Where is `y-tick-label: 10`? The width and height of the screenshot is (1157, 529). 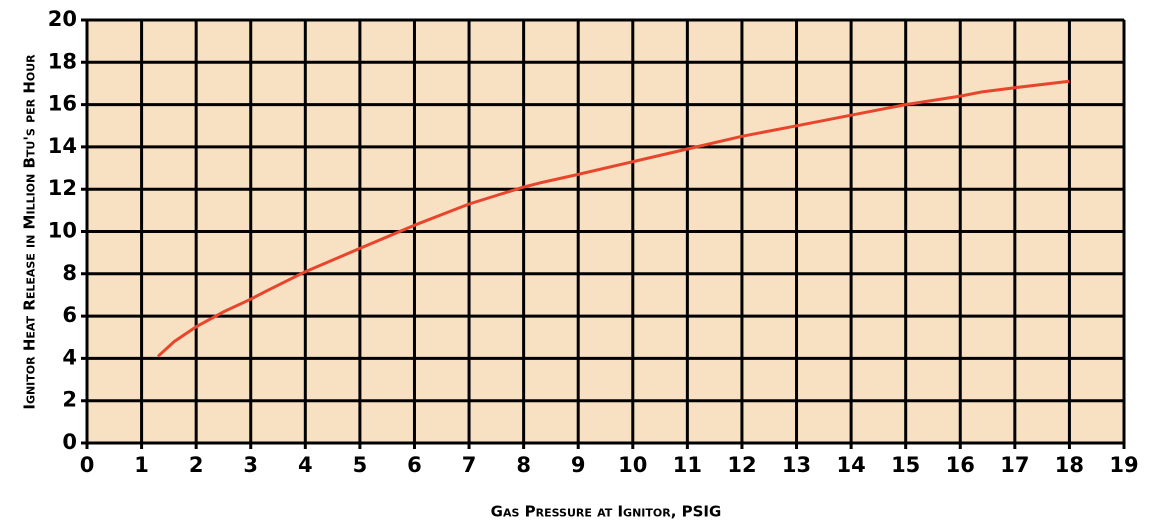 y-tick-label: 10 is located at coordinates (62, 231).